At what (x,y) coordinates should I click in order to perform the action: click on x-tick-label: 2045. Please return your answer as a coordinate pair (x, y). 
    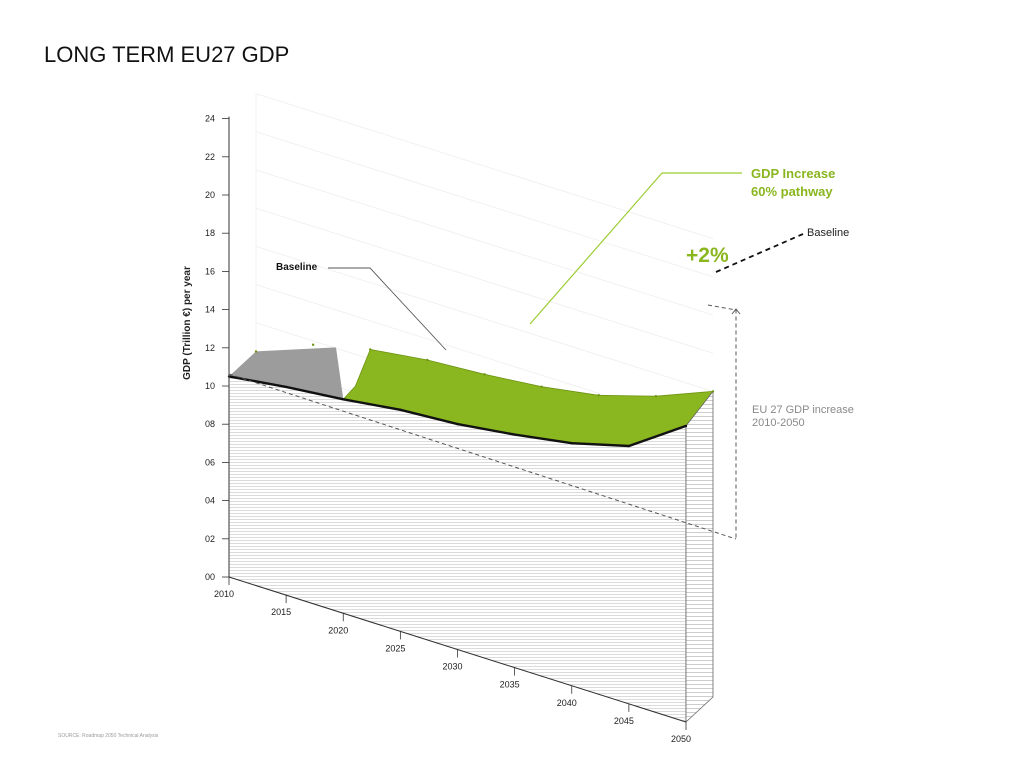
    Looking at the image, I should click on (624, 721).